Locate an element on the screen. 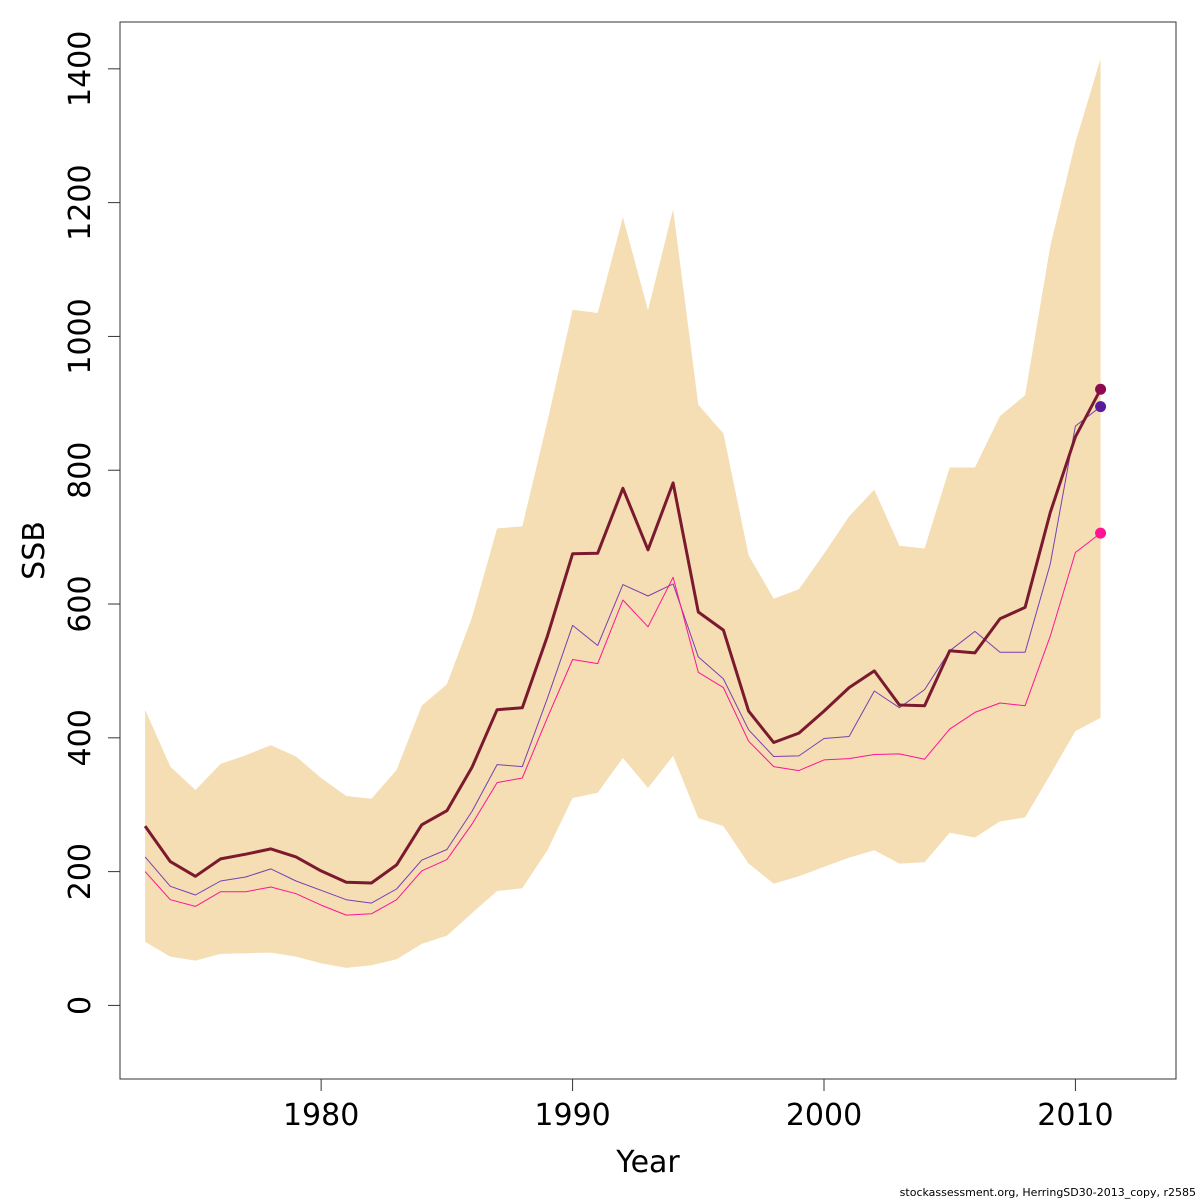 Image resolution: width=1200 pixels, height=1200 pixels. end-points is located at coordinates (1101, 461).